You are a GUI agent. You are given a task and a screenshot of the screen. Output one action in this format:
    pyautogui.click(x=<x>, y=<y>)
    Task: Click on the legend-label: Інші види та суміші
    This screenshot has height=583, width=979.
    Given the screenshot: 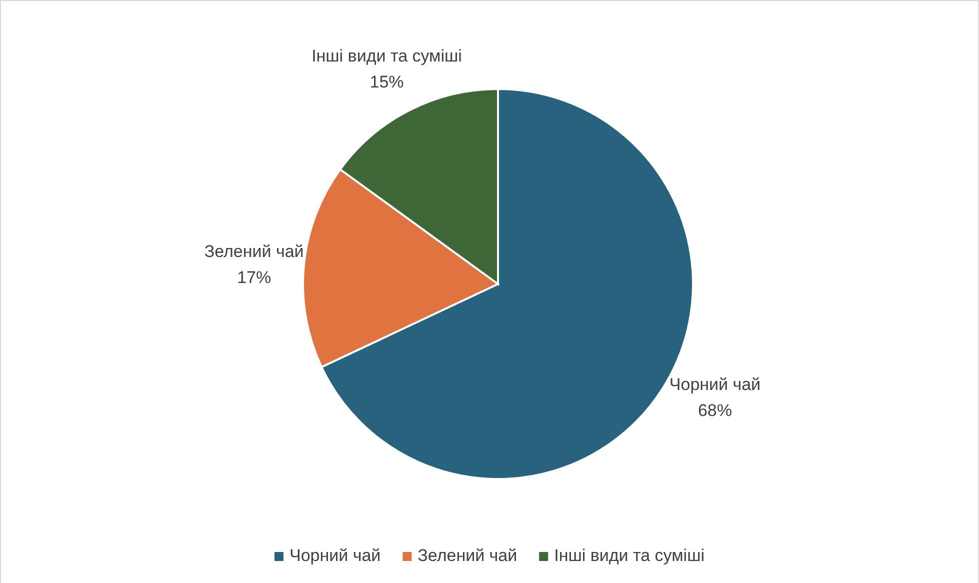 What is the action you would take?
    pyautogui.click(x=629, y=555)
    